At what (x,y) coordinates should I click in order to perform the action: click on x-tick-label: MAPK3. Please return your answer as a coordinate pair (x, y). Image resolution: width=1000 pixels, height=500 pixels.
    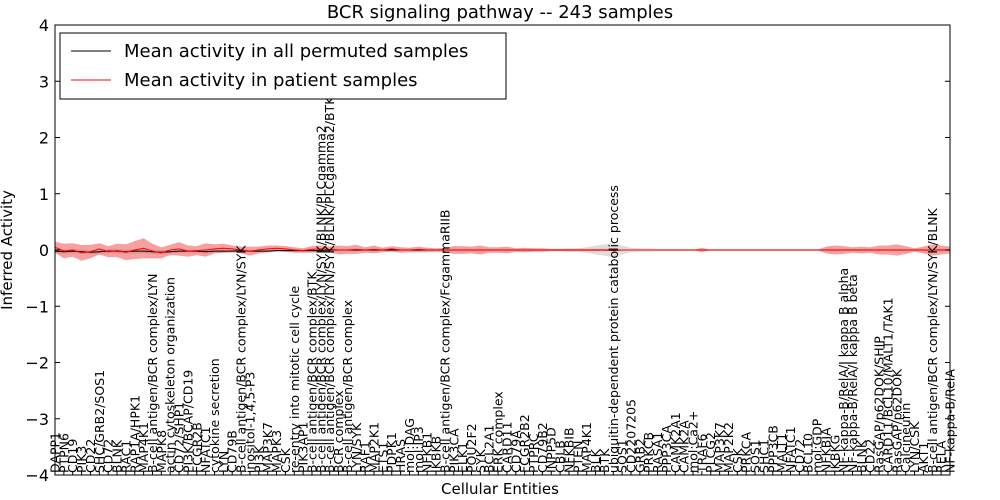
    Looking at the image, I should click on (276, 451).